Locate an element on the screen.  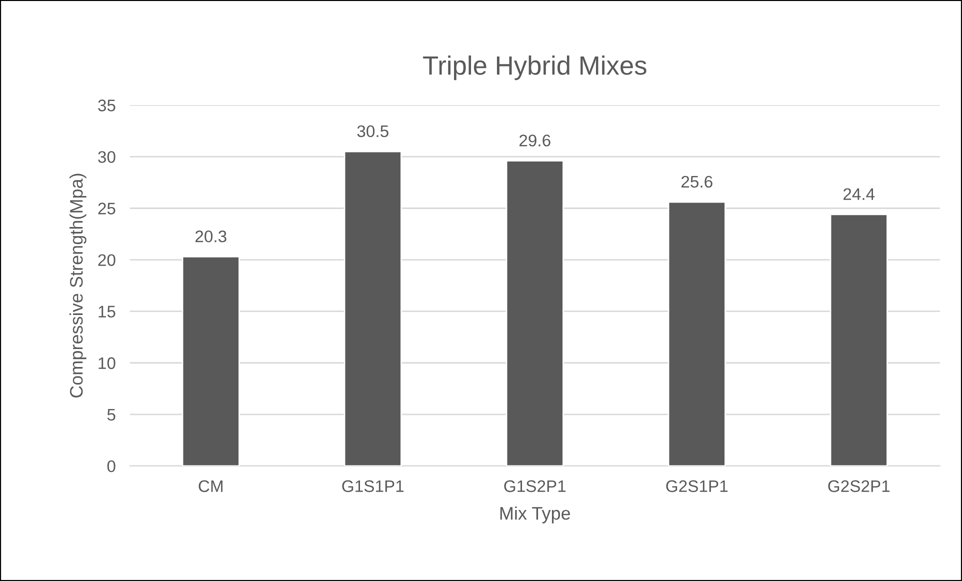
x-tick-label: G1S2P1 is located at coordinates (535, 486).